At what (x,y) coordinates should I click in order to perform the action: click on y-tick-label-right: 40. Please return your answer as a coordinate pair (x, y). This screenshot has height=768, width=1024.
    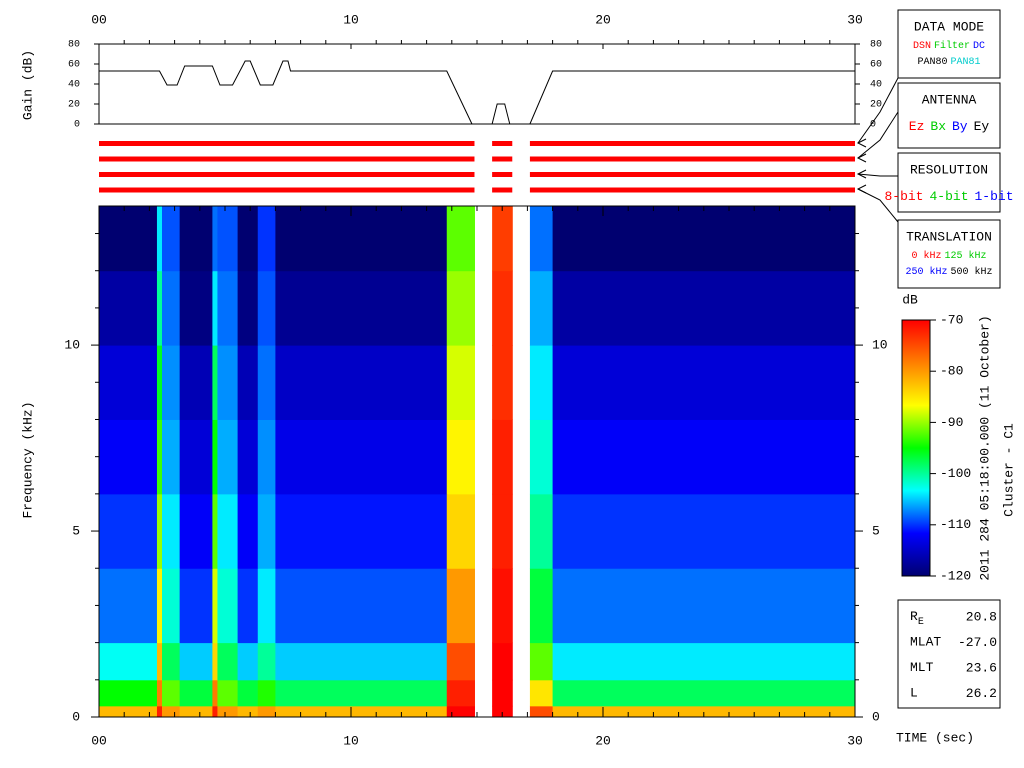
    Looking at the image, I should click on (876, 85).